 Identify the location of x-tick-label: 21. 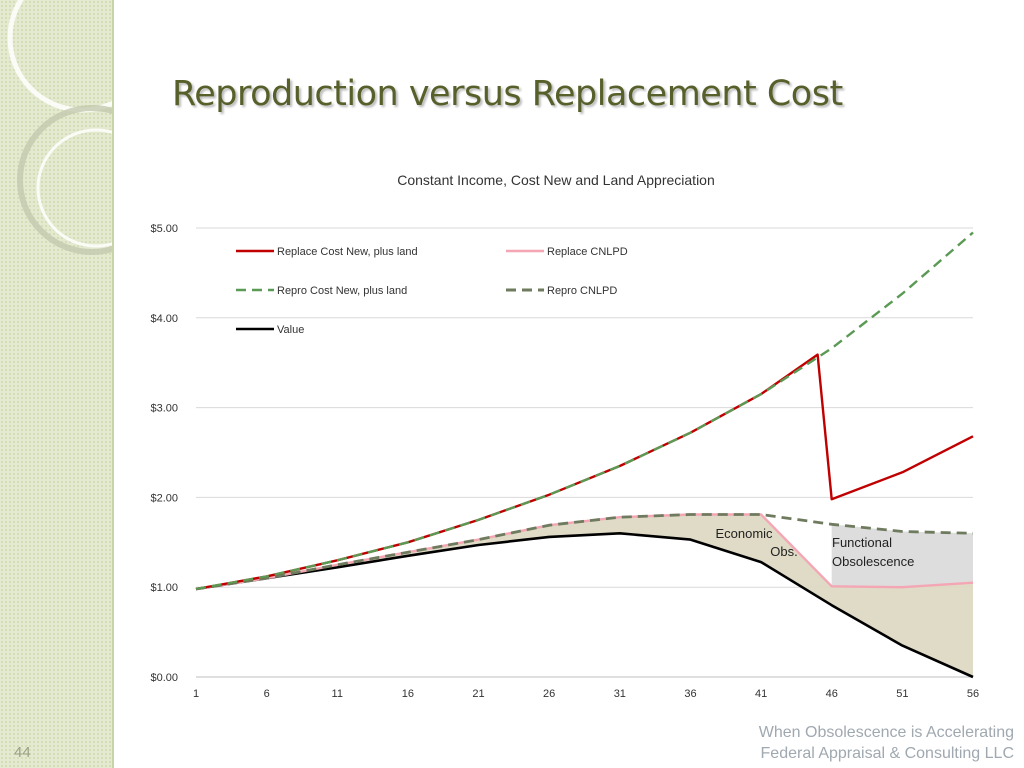
(478, 694).